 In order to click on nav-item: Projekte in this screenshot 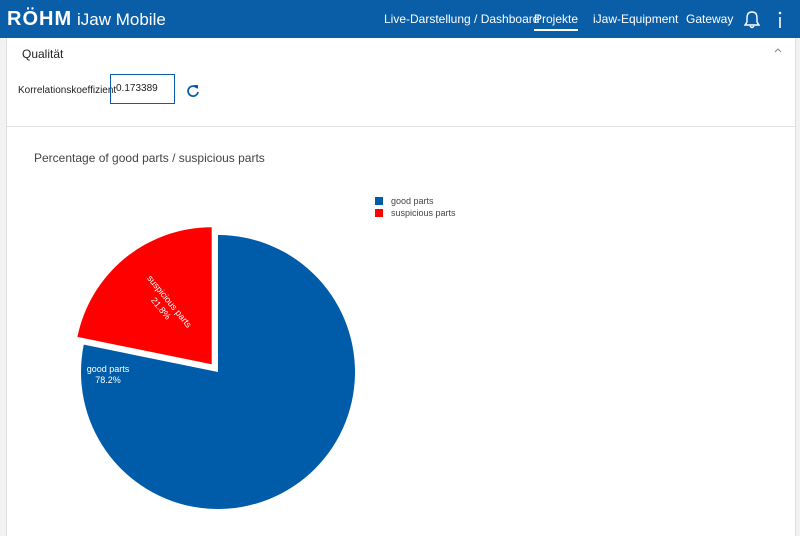, I will do `click(556, 21)`.